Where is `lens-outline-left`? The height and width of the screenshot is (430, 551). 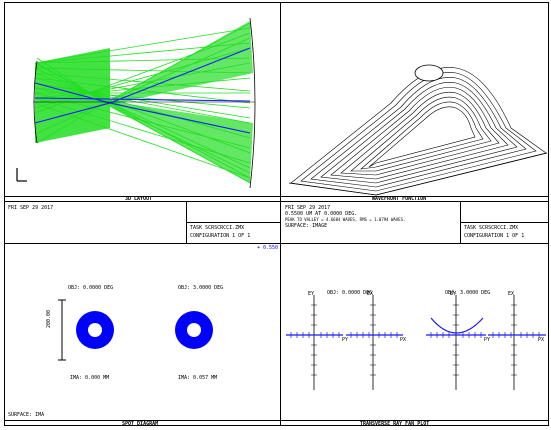
lens-outline-left is located at coordinates (35, 102).